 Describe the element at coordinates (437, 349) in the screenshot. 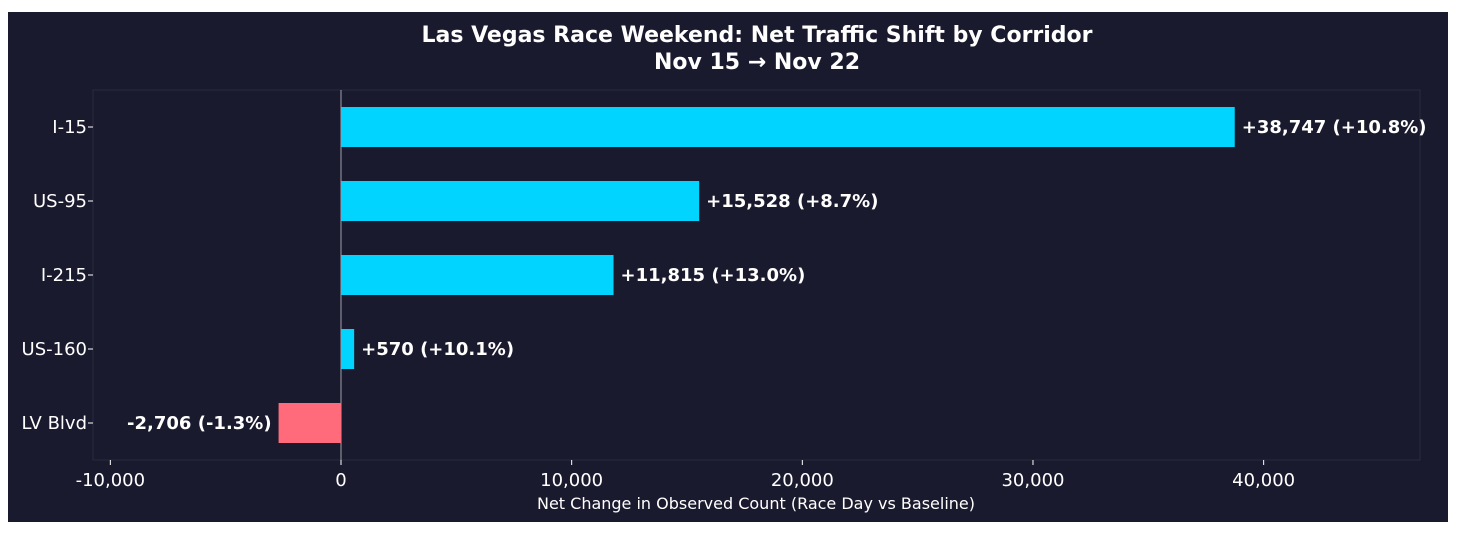

I see `data-label: +570 (+10.1%)` at that location.